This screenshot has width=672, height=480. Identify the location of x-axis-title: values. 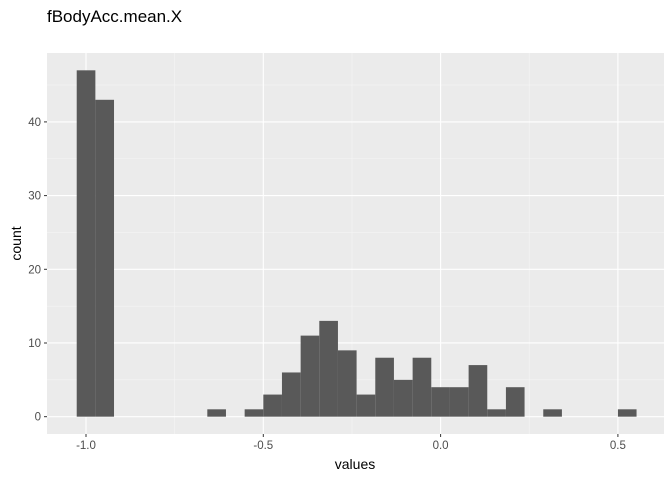
(355, 464).